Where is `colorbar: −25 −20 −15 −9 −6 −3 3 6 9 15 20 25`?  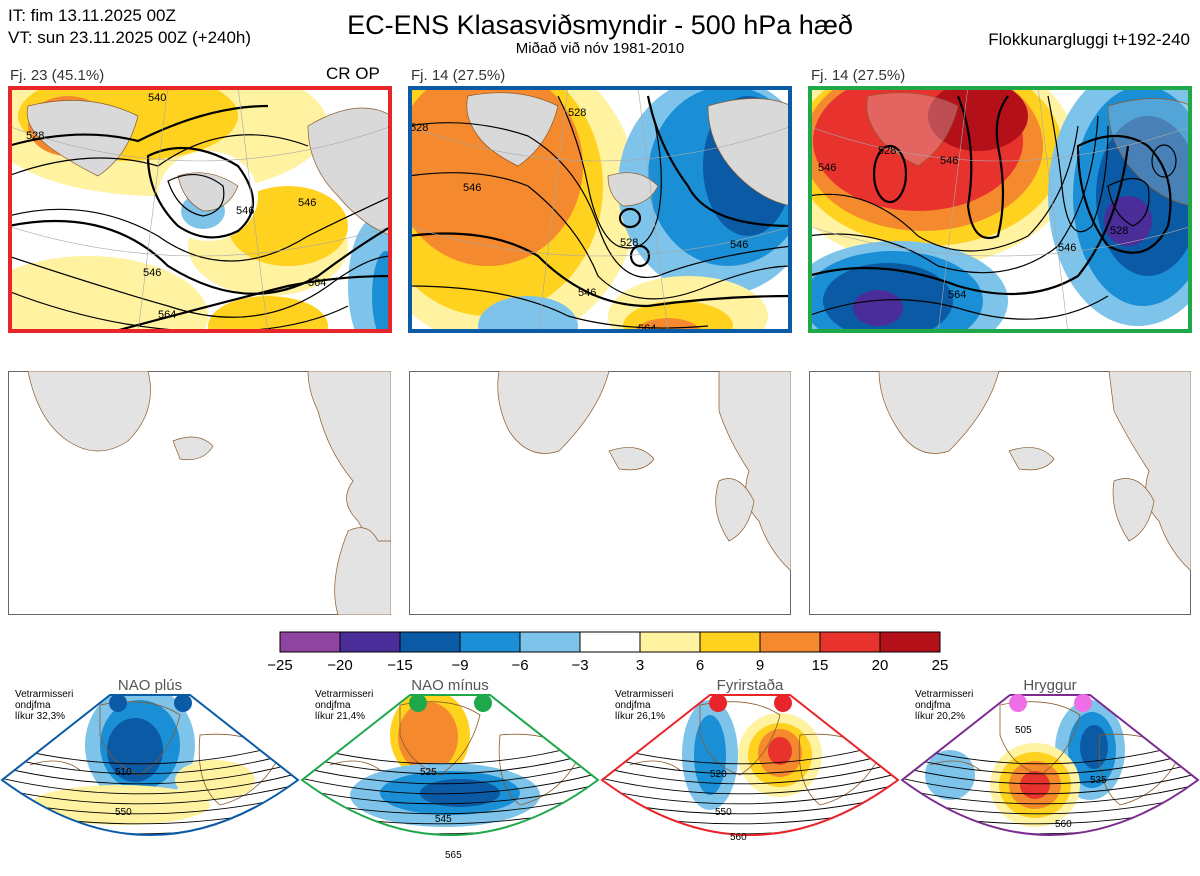 colorbar: −25 −20 −15 −9 −6 −3 3 6 9 15 20 25 is located at coordinates (608, 652).